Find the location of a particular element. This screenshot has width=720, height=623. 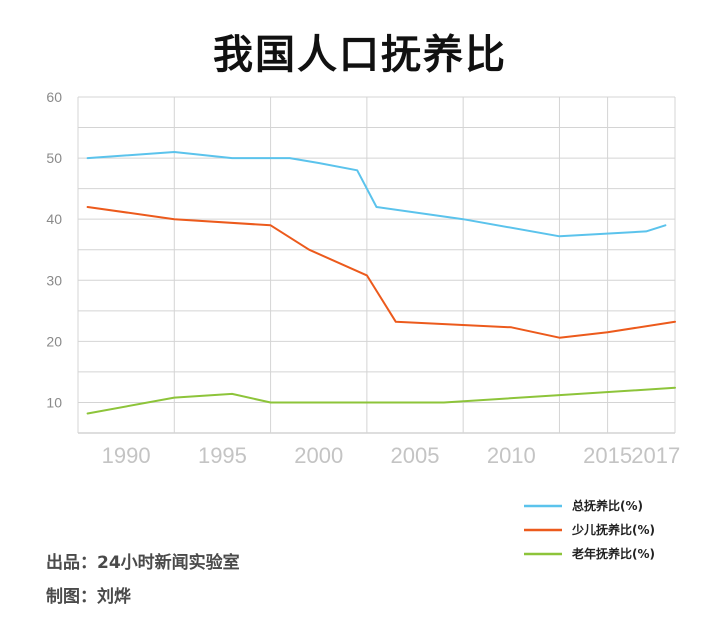

series-line-total is located at coordinates (376, 194).